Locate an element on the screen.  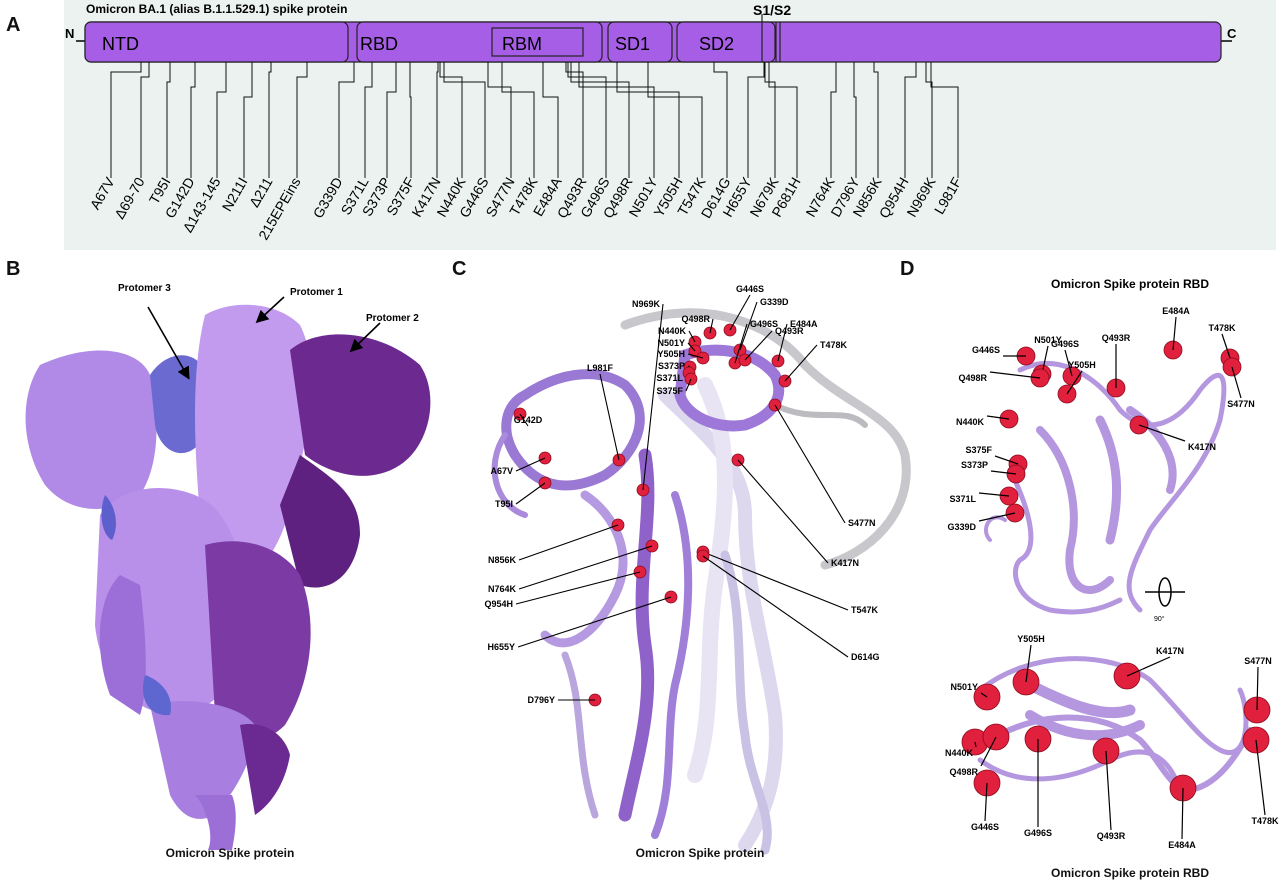
mutation-leader-lines is located at coordinates (534, 120).